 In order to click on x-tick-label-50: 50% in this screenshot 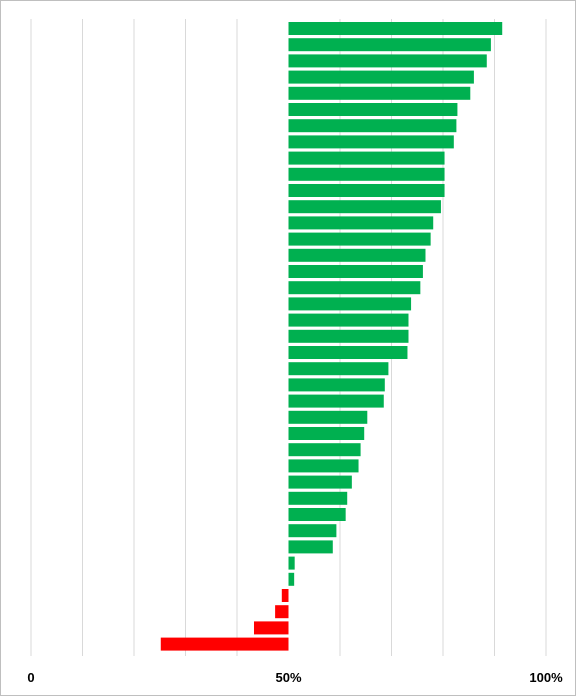, I will do `click(288, 677)`.